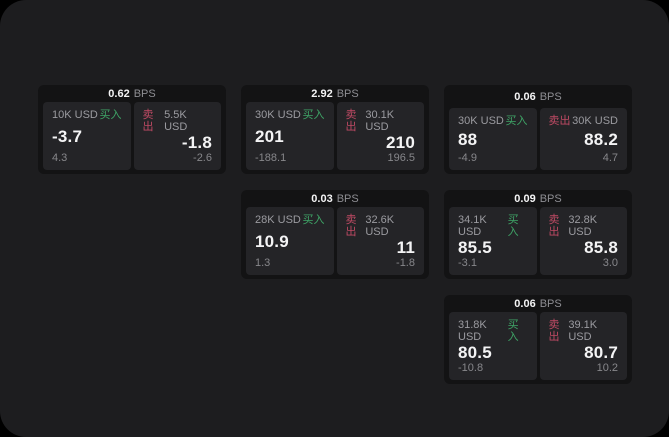  What do you see at coordinates (601, 139) in the screenshot?
I see `sell-price: 88.2` at bounding box center [601, 139].